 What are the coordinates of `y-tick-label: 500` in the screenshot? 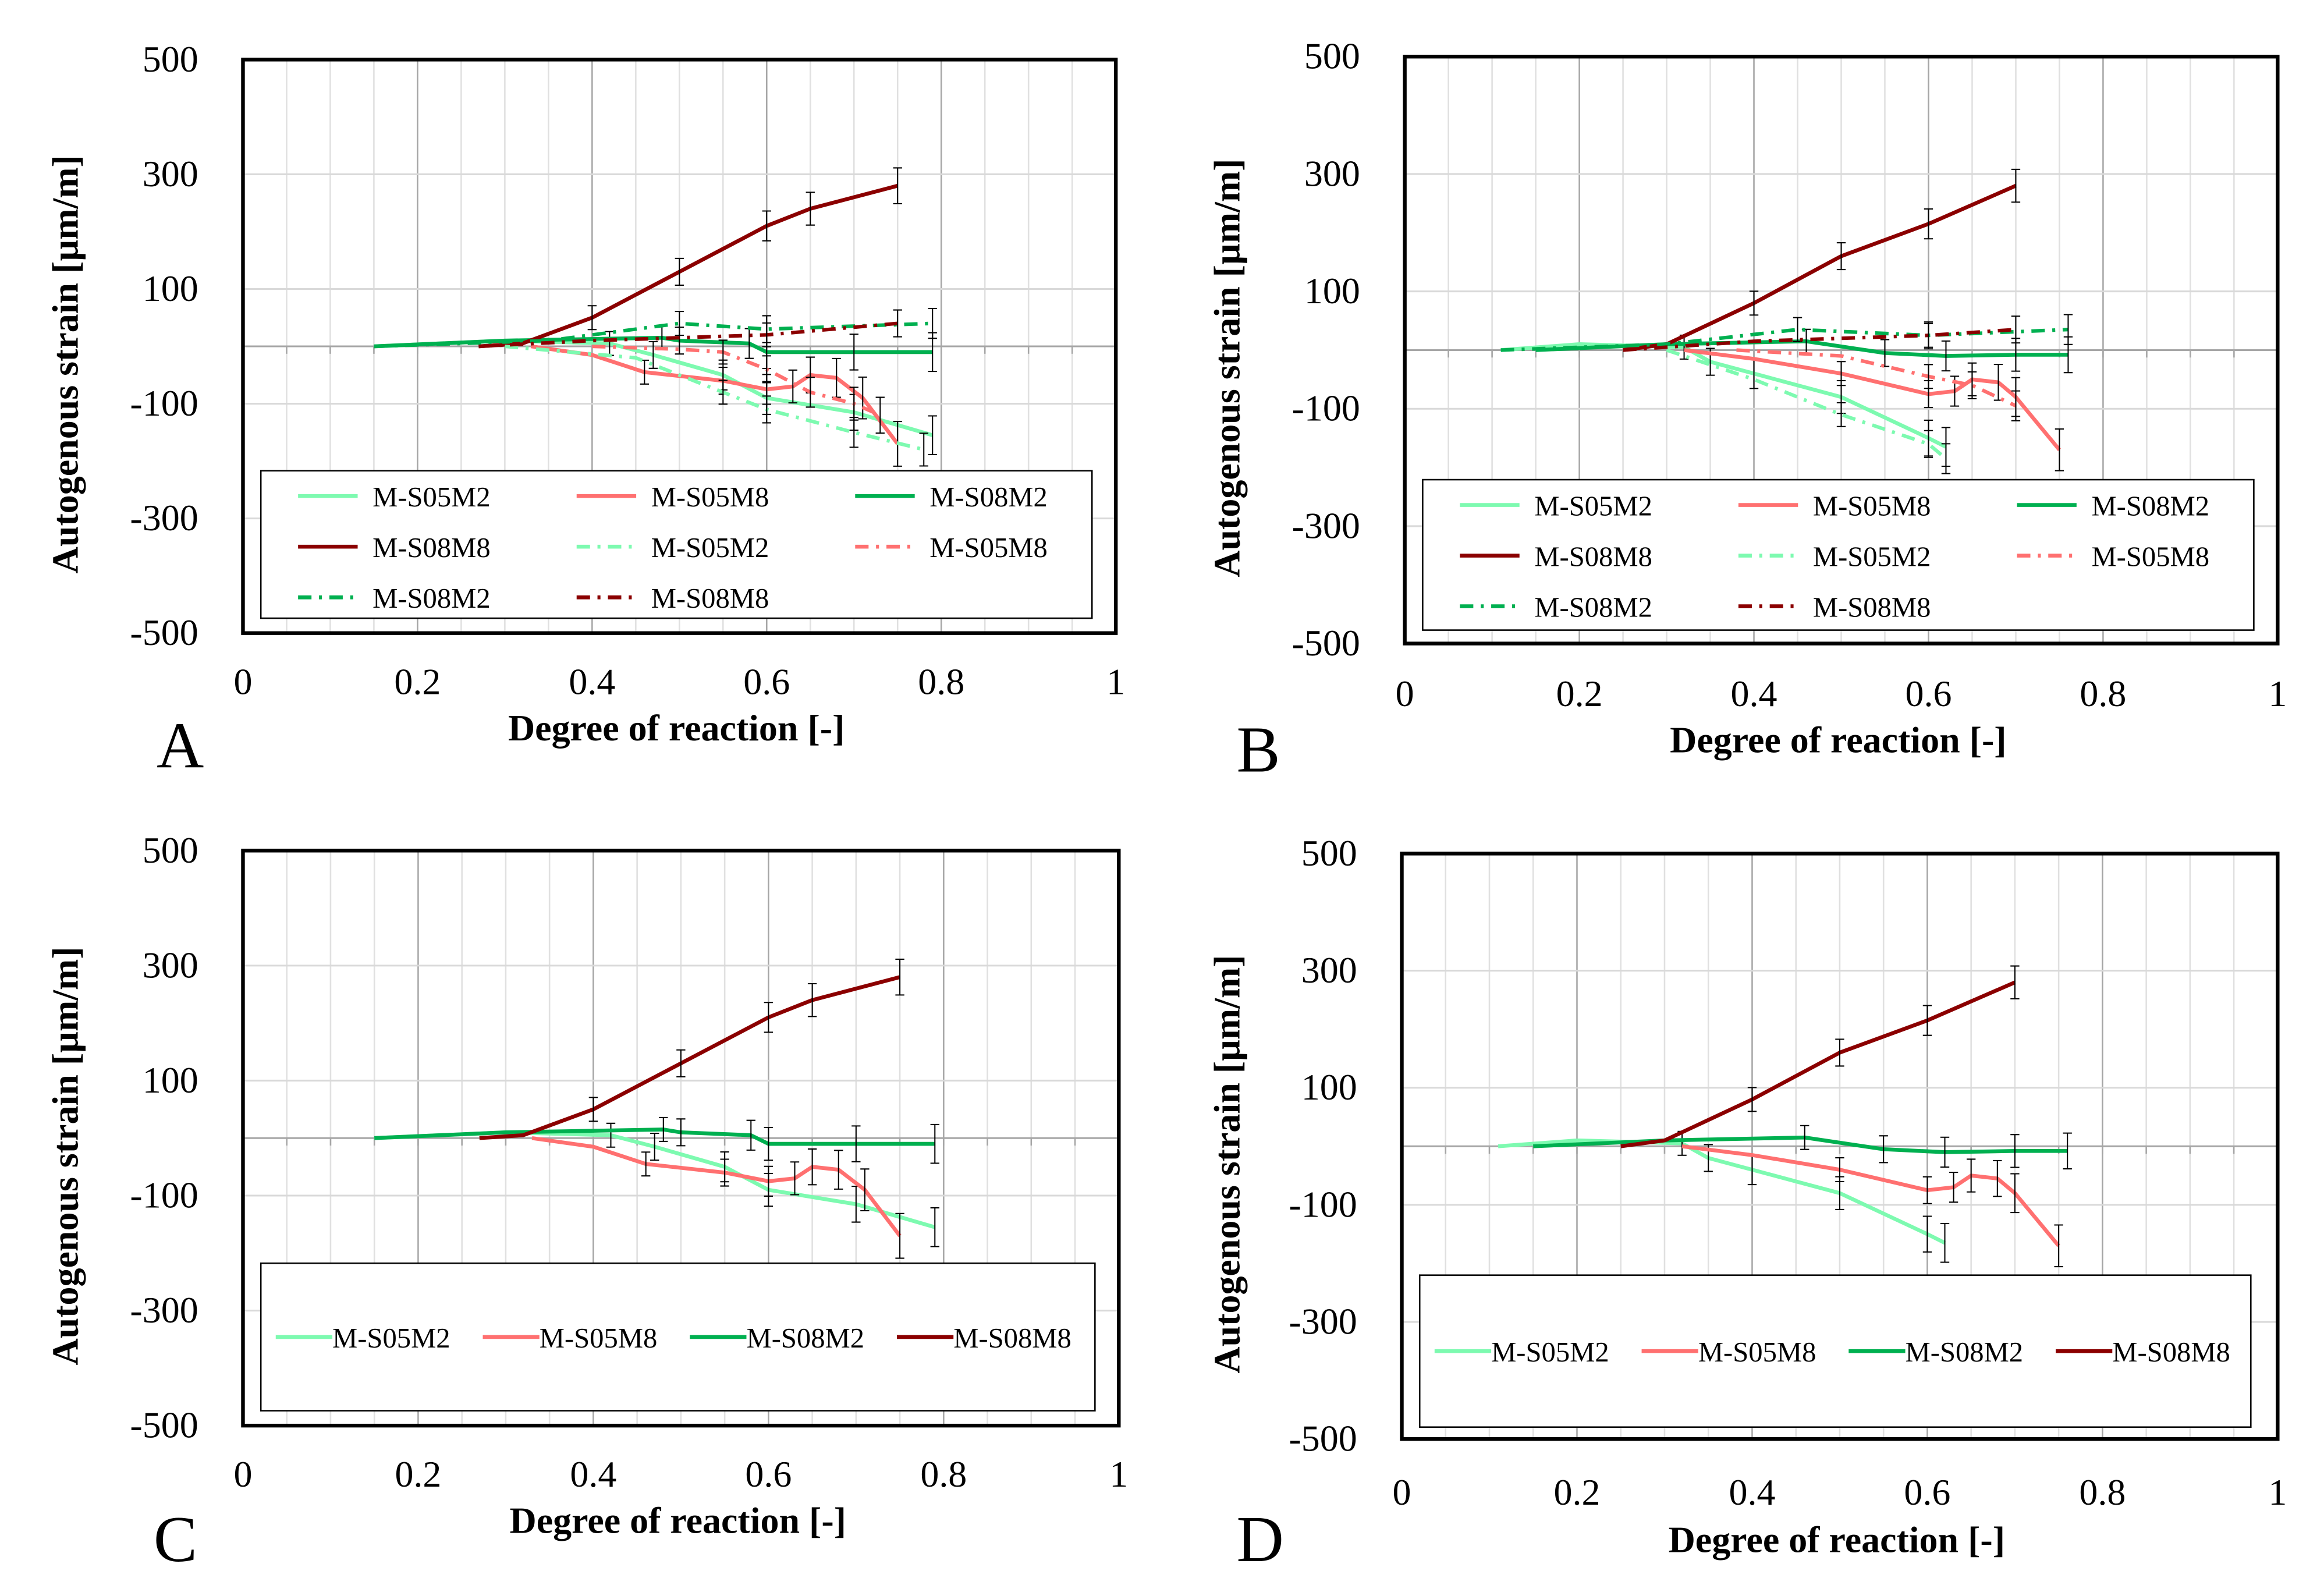 It's located at (1329, 853).